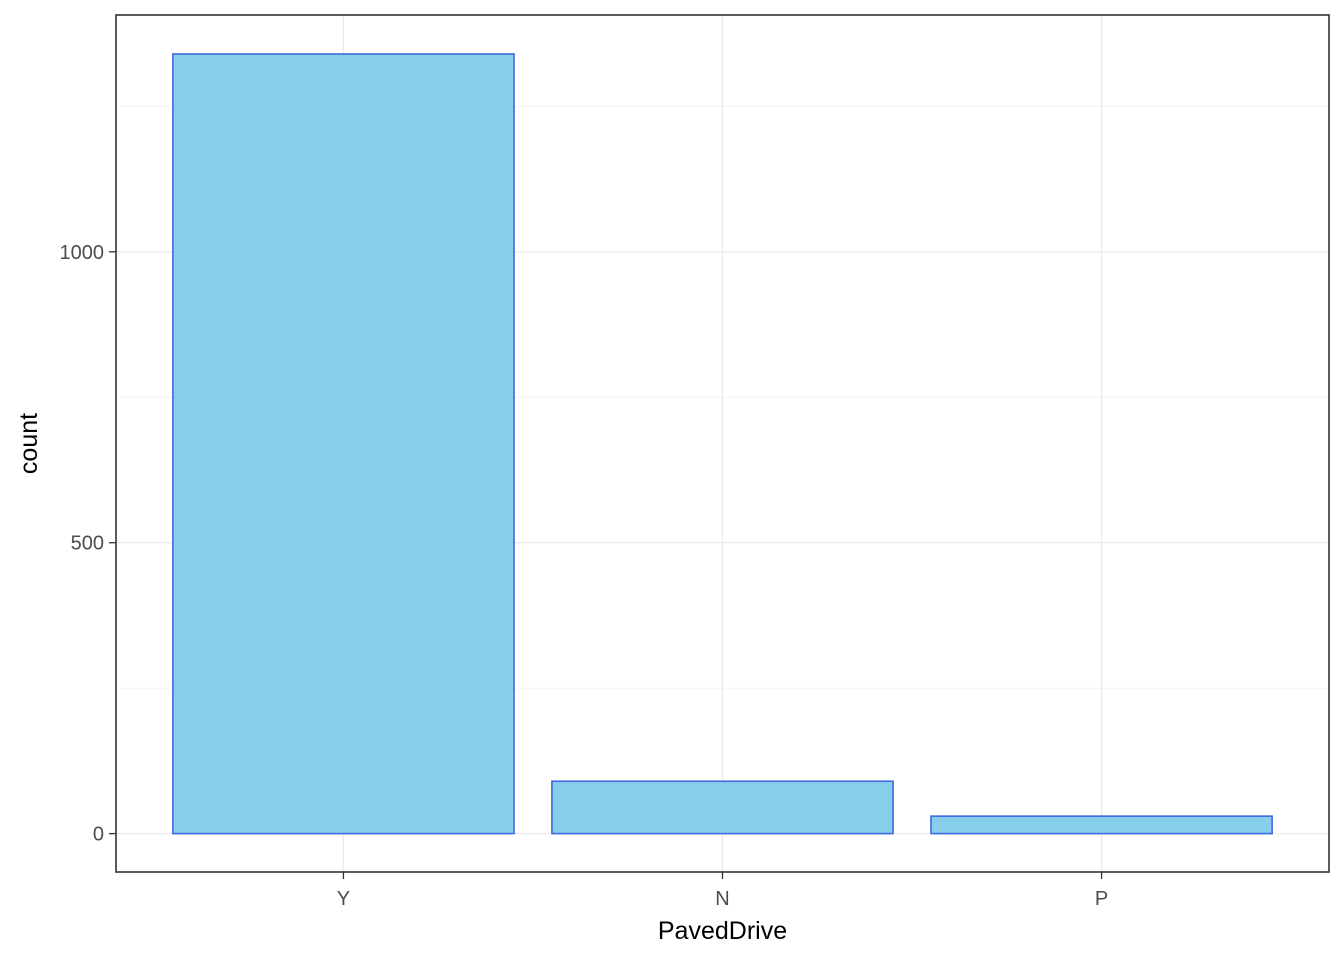 The height and width of the screenshot is (960, 1344). What do you see at coordinates (343, 899) in the screenshot?
I see `x-tick-label: Y` at bounding box center [343, 899].